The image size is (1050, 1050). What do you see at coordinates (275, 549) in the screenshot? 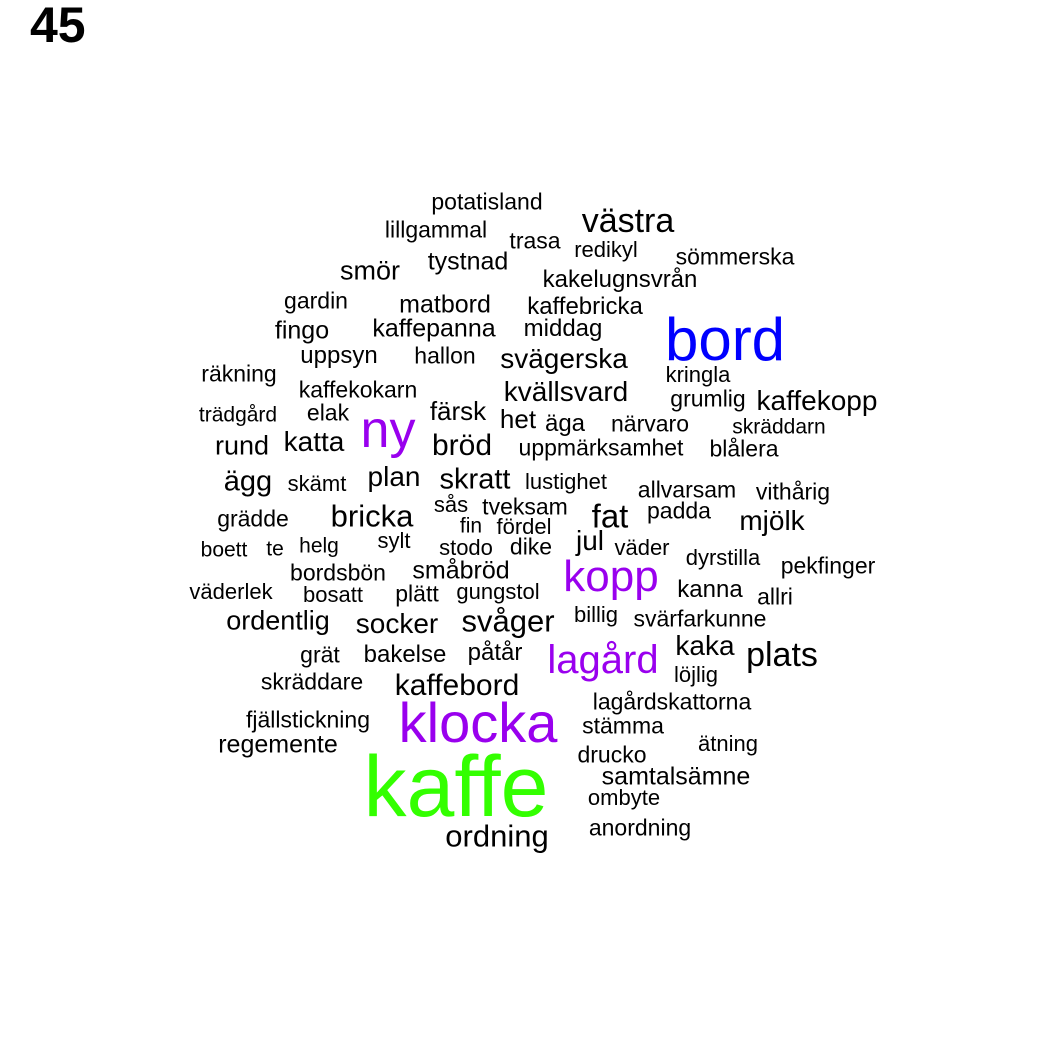
I see `cloud-word: te` at bounding box center [275, 549].